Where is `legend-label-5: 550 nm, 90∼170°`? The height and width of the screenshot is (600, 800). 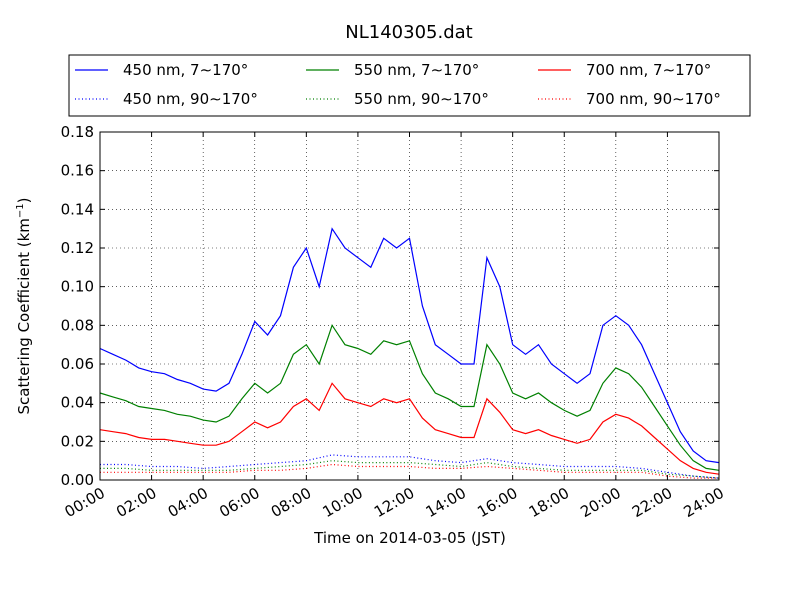 legend-label-5: 550 nm, 90∼170° is located at coordinates (421, 99).